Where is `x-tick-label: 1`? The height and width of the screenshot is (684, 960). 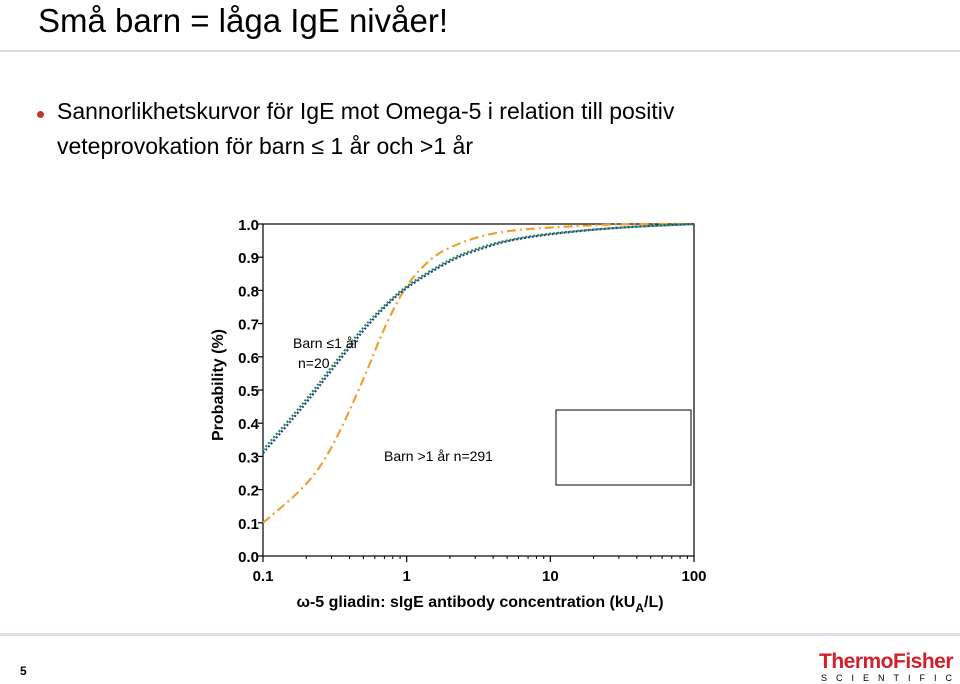
x-tick-label: 1 is located at coordinates (406, 576).